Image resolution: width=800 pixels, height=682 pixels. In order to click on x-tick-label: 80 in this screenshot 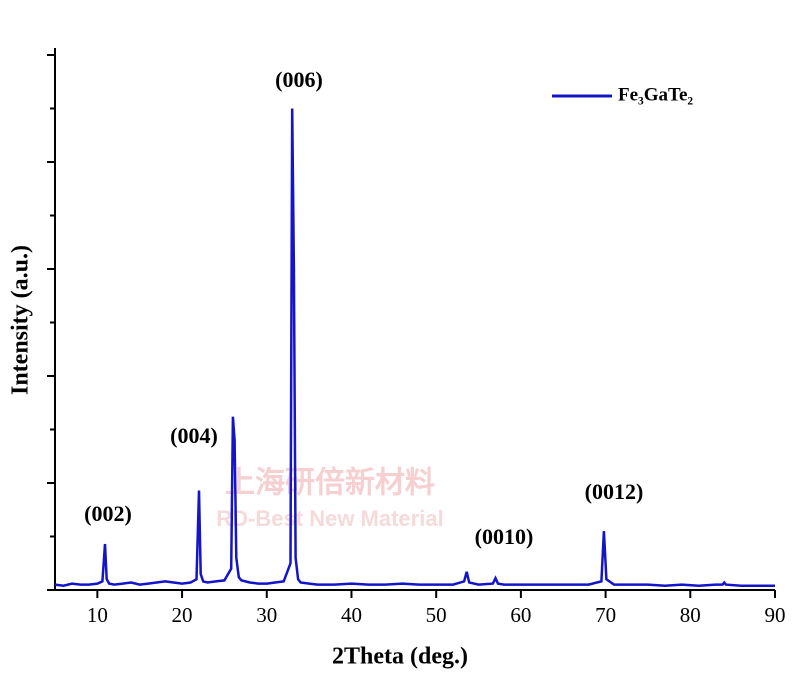, I will do `click(690, 615)`.